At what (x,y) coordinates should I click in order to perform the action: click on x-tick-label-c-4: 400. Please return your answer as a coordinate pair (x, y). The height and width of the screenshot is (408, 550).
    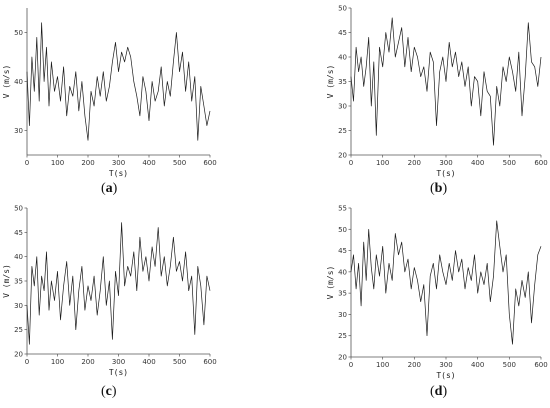
    Looking at the image, I should click on (148, 362).